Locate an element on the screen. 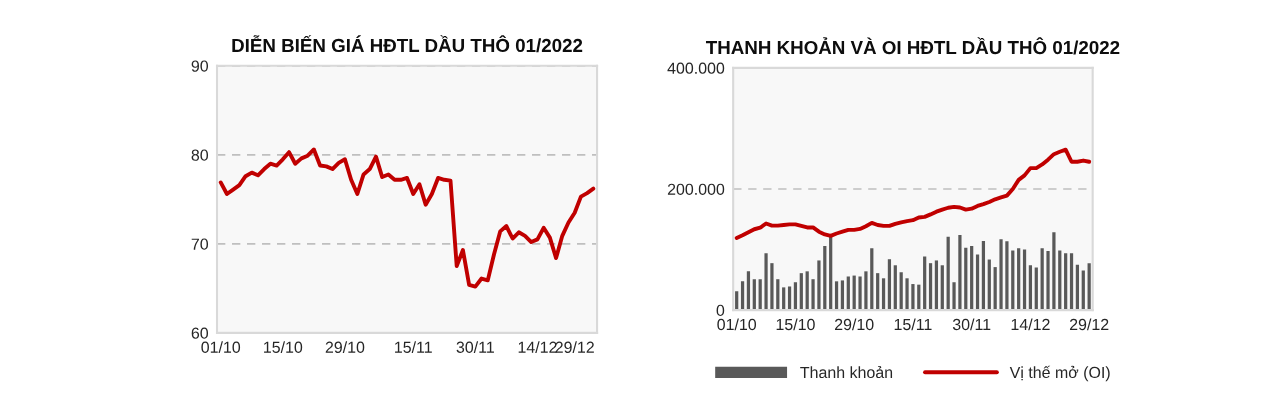  y-tick-label: 70 is located at coordinates (200, 244).